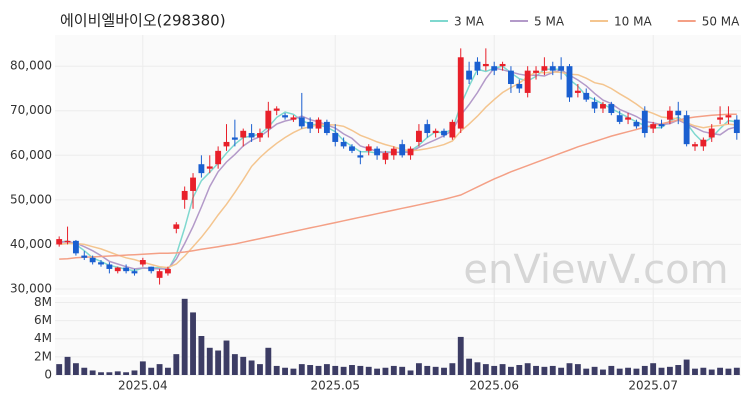 The height and width of the screenshot is (404, 750). Describe the element at coordinates (31, 155) in the screenshot. I see `y-tick-label: 60,000` at that location.